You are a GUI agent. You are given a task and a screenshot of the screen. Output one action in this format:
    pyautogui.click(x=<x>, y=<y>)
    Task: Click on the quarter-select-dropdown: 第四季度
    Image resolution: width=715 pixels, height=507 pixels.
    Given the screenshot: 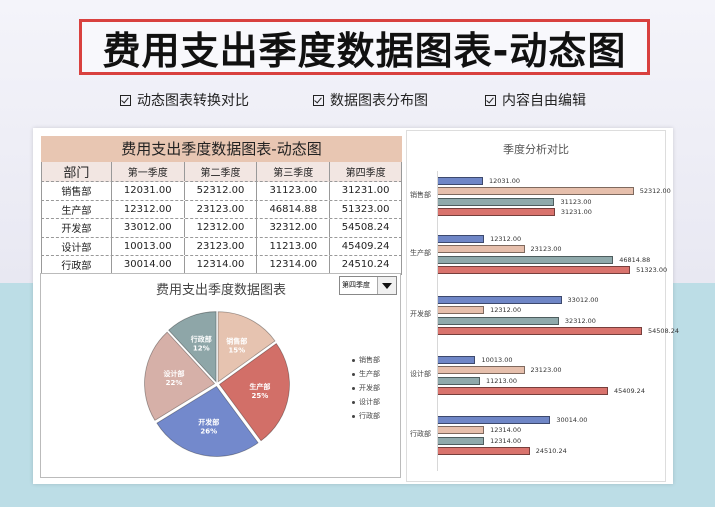 What is the action you would take?
    pyautogui.click(x=368, y=285)
    